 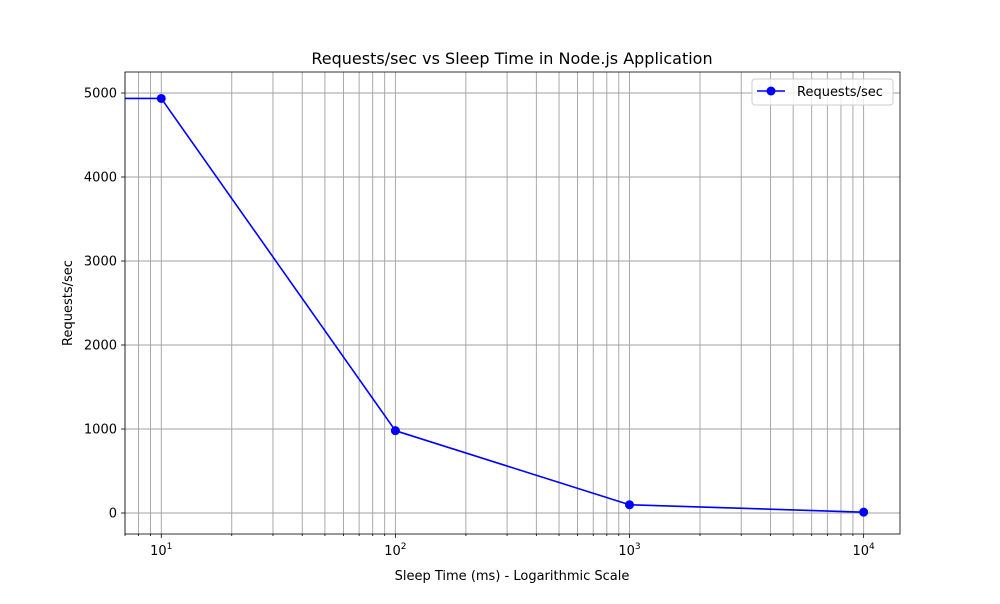 I want to click on y-tick-label: 5000, so click(x=100, y=94).